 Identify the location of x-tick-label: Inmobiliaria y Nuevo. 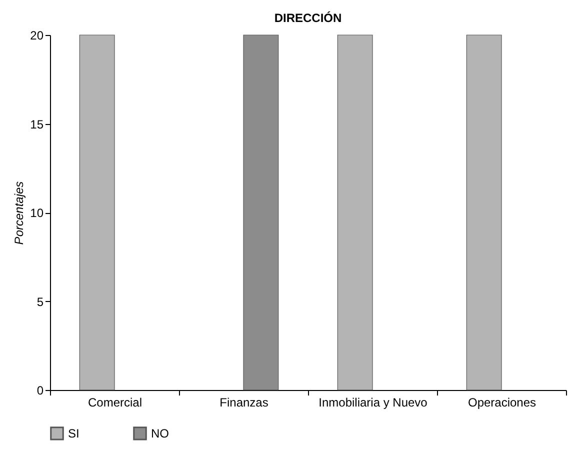
(373, 403).